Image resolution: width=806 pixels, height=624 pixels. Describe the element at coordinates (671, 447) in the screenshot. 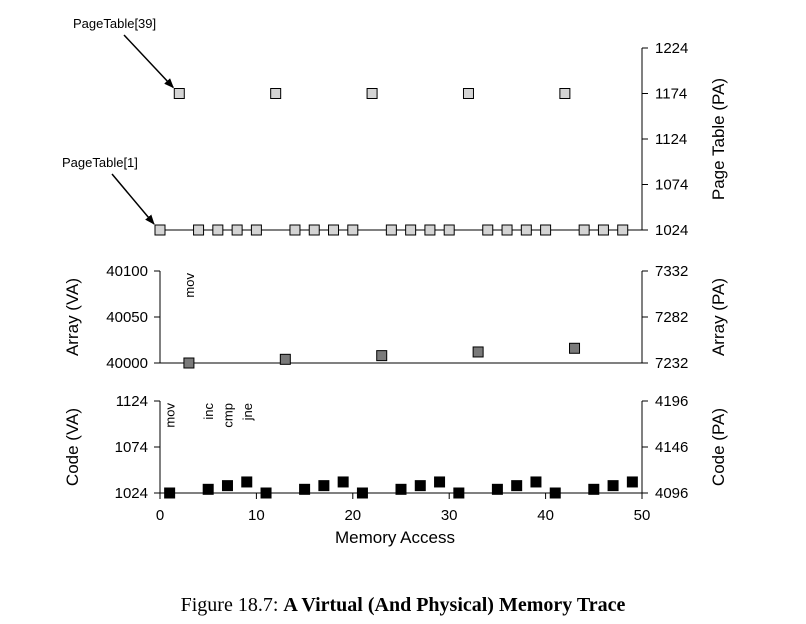

I see `code-right-tick-label: 4146` at that location.